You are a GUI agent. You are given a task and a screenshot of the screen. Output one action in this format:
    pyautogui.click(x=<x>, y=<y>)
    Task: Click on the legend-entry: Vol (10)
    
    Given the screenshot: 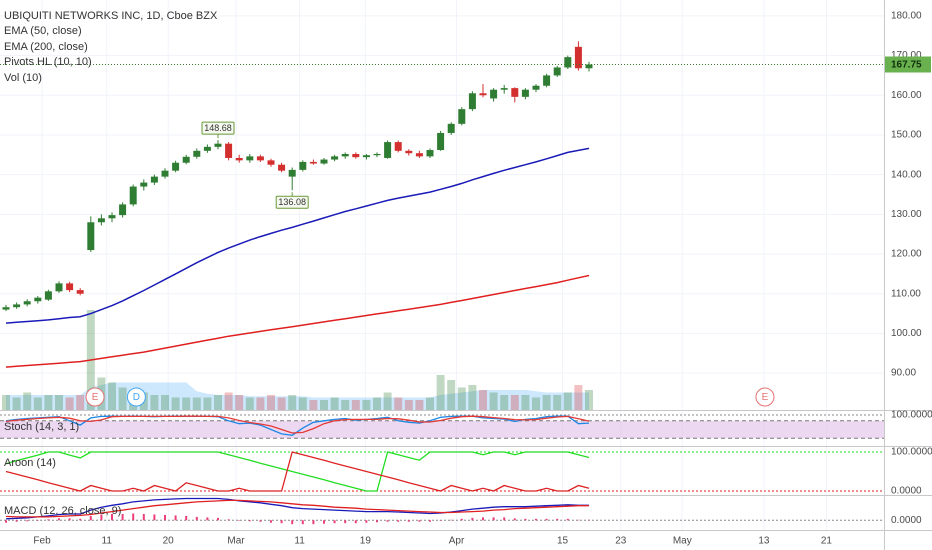 What is the action you would take?
    pyautogui.click(x=23, y=78)
    